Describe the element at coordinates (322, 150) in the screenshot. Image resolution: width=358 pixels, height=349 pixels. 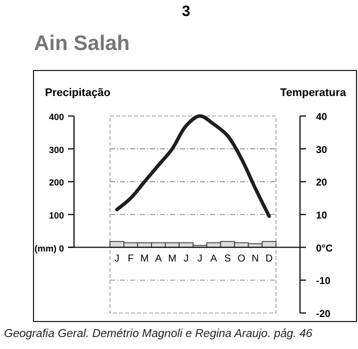
I see `y2-tick-label: 30` at that location.